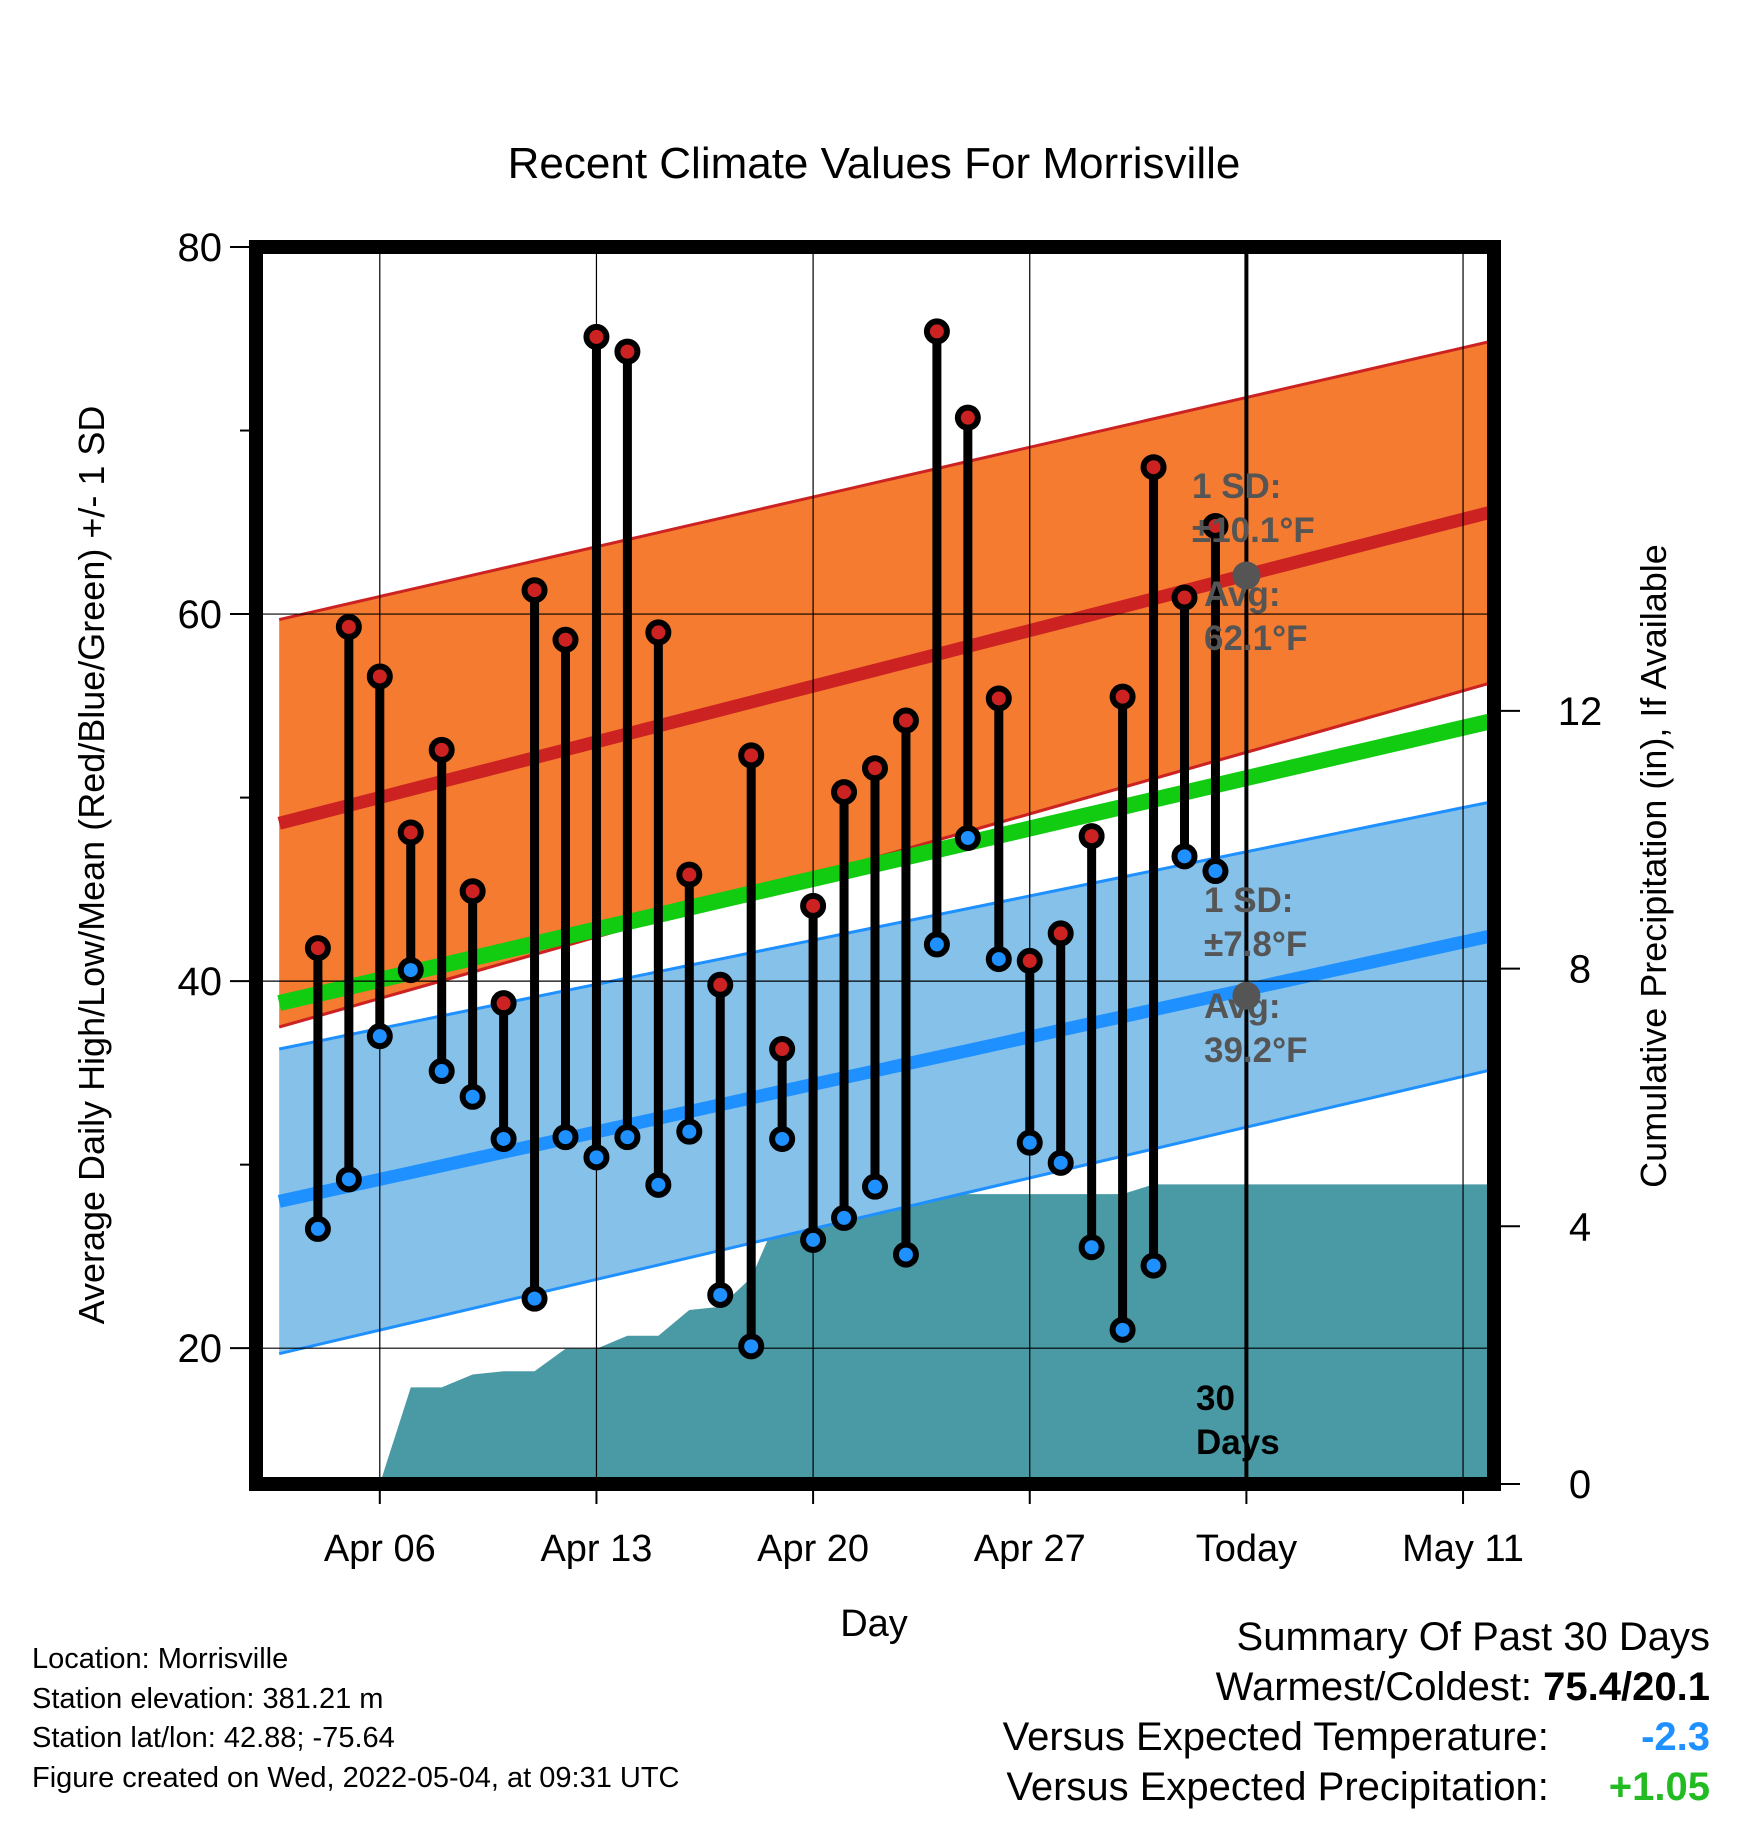  I want to click on x-tick-label: Today, so click(1246, 1549).